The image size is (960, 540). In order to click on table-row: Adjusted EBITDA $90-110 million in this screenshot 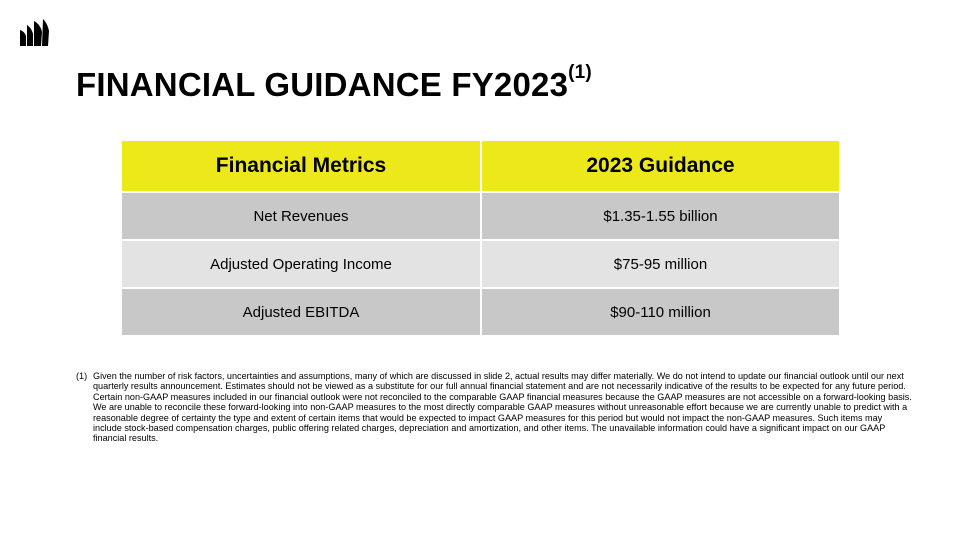, I will do `click(480, 312)`.